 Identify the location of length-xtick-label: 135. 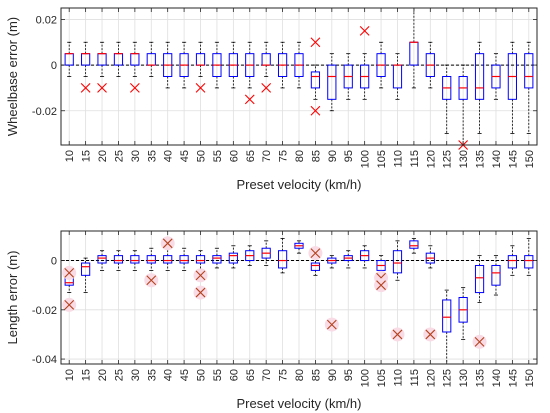
(481, 378).